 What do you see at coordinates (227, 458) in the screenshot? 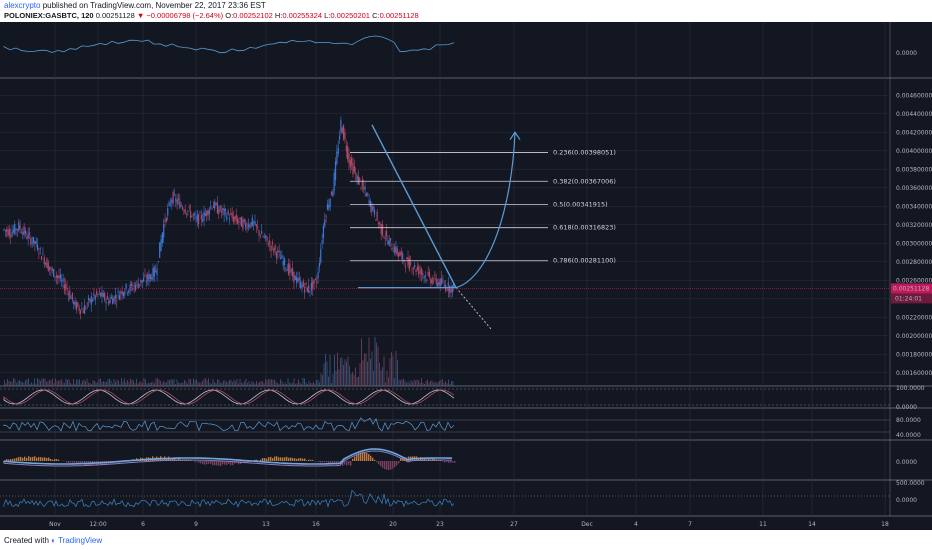
I see `macd-signal-line` at bounding box center [227, 458].